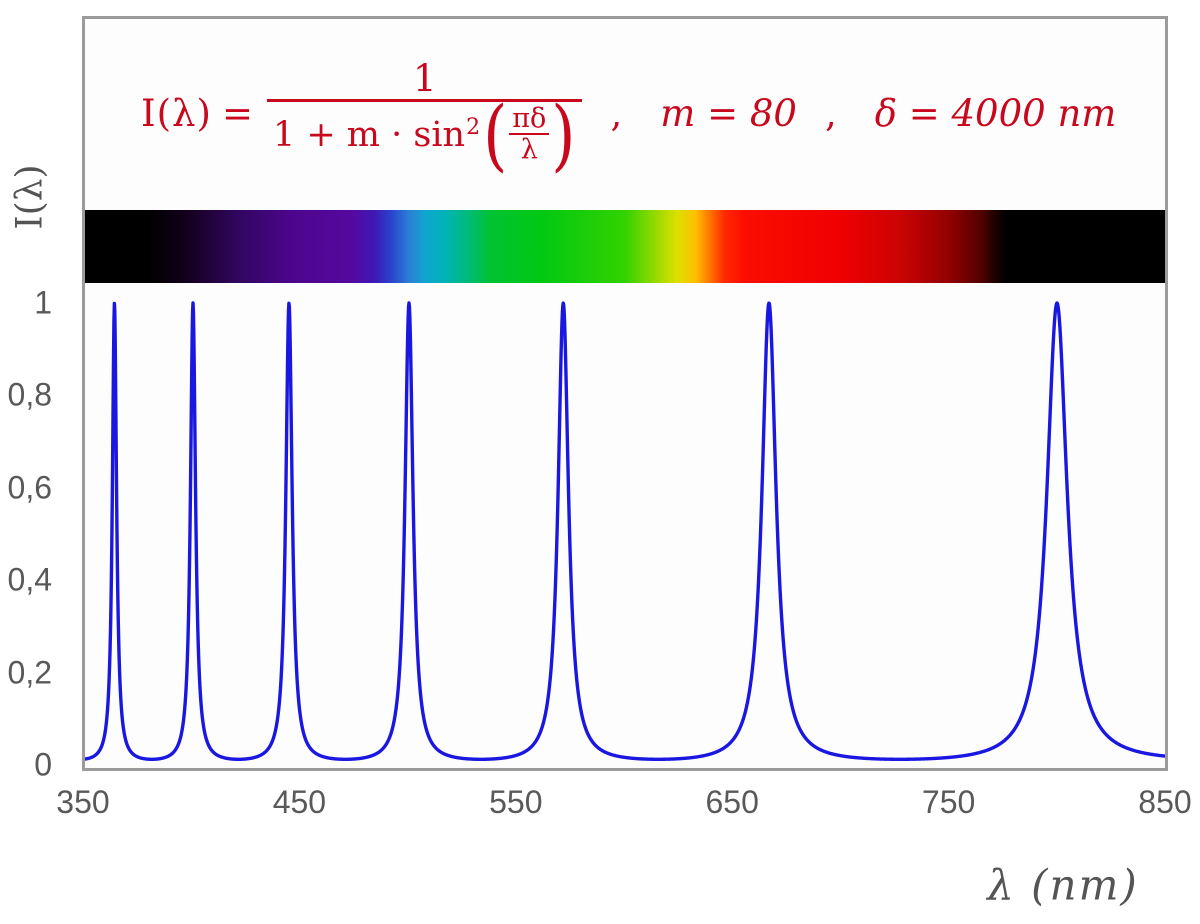 This screenshot has height=924, width=1200. What do you see at coordinates (995, 113) in the screenshot?
I see `param-delta: δ = 4000 nm` at bounding box center [995, 113].